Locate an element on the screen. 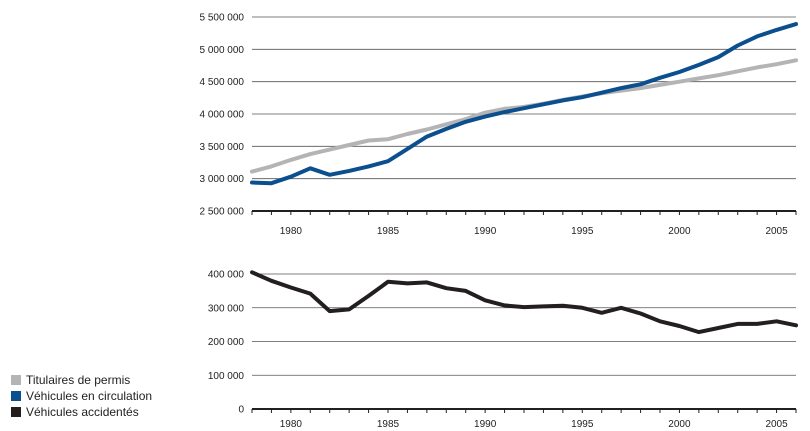 The image size is (810, 431). legend-label-vehicules-accidentes: Véhicules accidentés is located at coordinates (82, 412).